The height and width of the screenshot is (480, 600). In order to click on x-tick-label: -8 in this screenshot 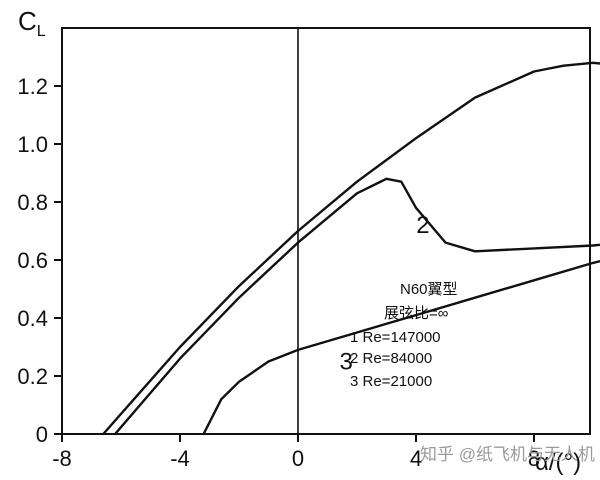, I will do `click(62, 458)`.